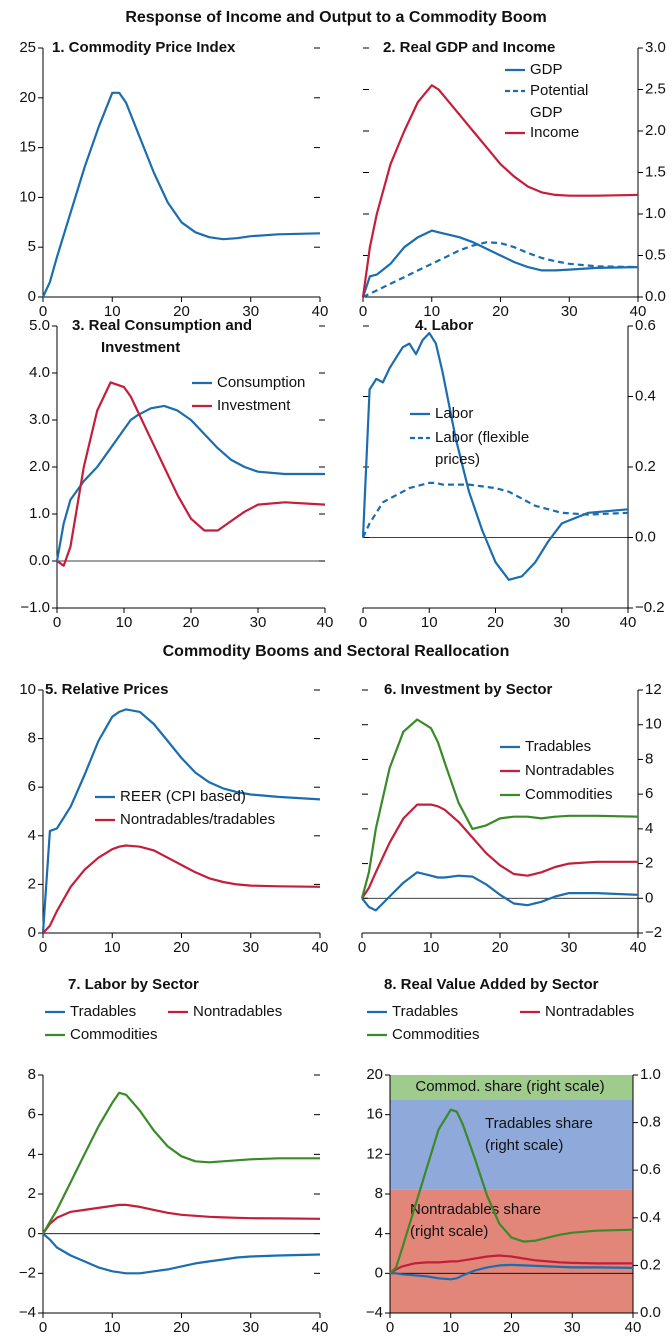 This screenshot has width=672, height=1341. I want to click on area-label: Commod. share (right scale), so click(509, 1086).